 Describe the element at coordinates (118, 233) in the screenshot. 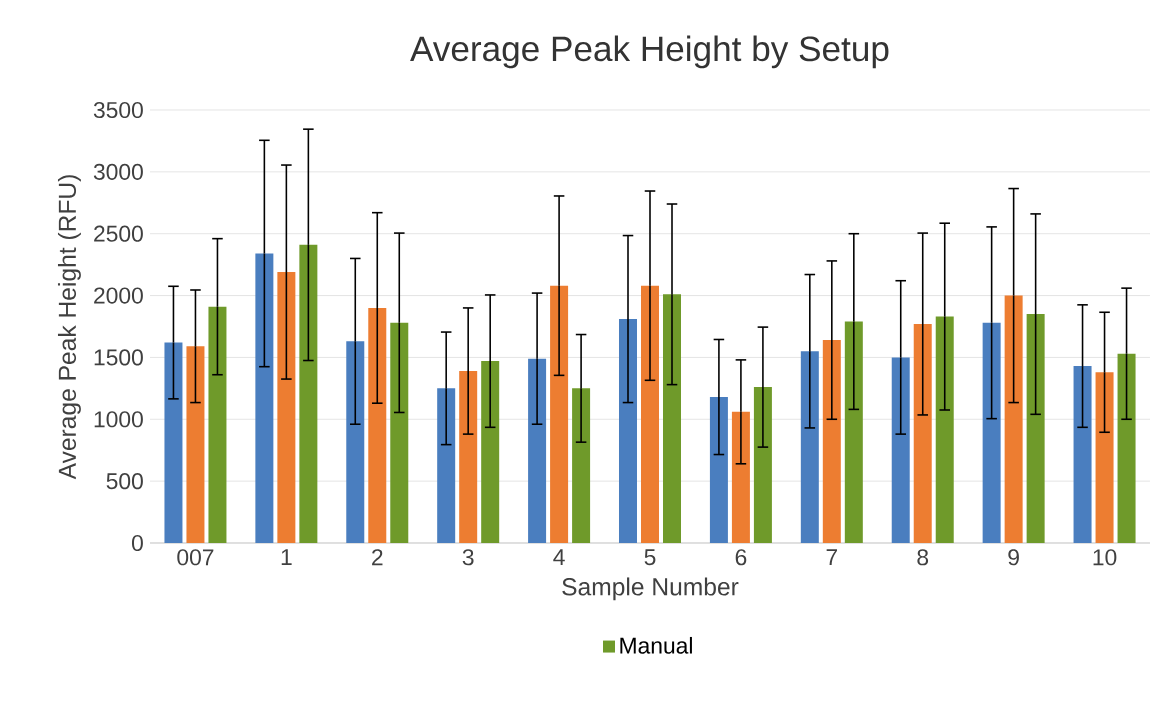

I see `y-tick-label: 2500` at that location.